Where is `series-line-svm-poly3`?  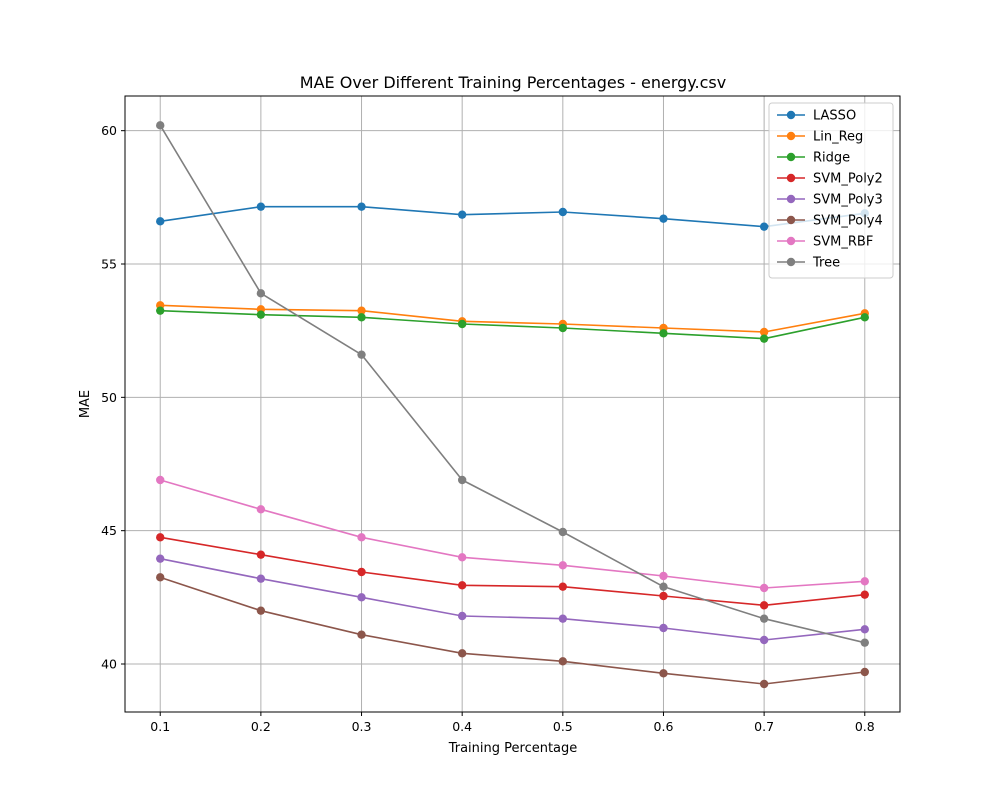
series-line-svm-poly3 is located at coordinates (512, 599).